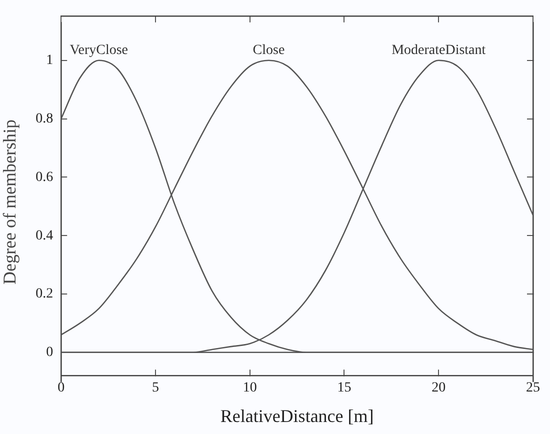  Describe the element at coordinates (268, 50) in the screenshot. I see `series-label: Close` at that location.